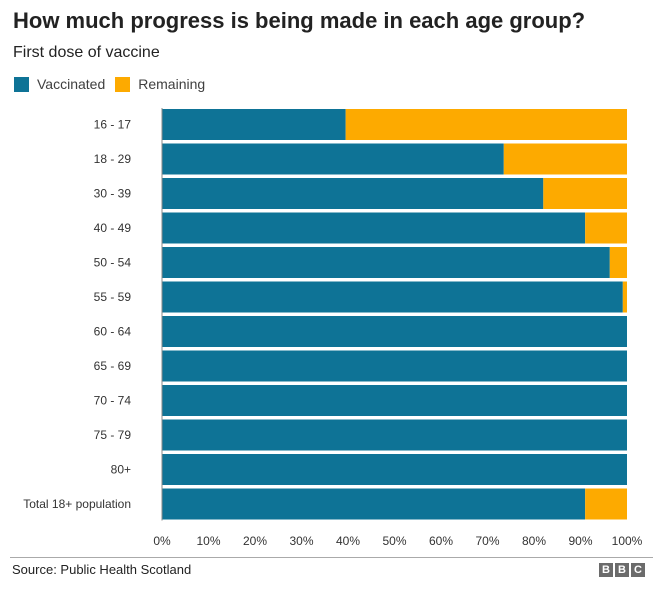 The height and width of the screenshot is (605, 662). I want to click on category-label: 40 - 49, so click(113, 228).